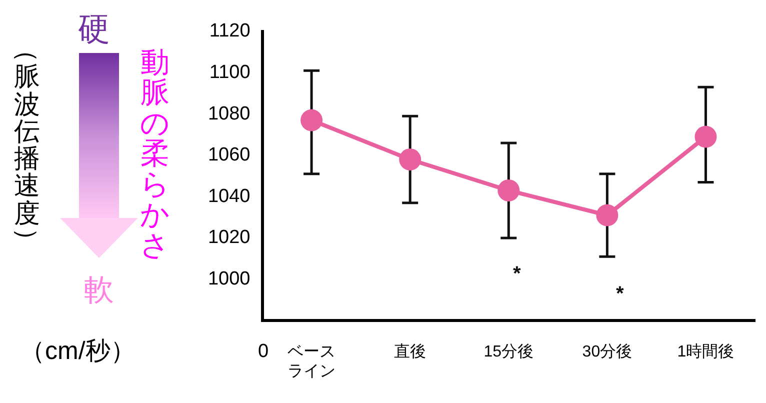 The width and height of the screenshot is (766, 403). Describe the element at coordinates (229, 31) in the screenshot. I see `y-tick-label: 1120` at that location.